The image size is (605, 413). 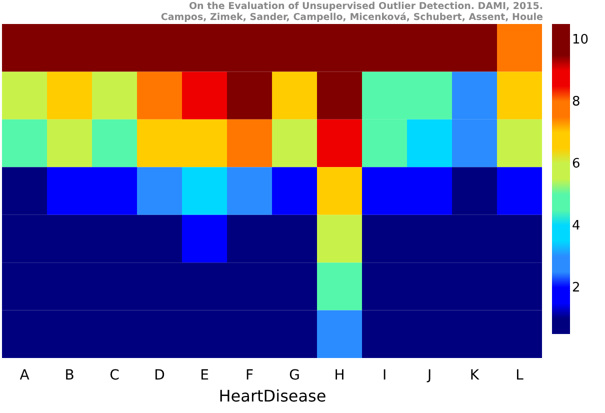 I want to click on x-tick-label: A, so click(x=25, y=376).